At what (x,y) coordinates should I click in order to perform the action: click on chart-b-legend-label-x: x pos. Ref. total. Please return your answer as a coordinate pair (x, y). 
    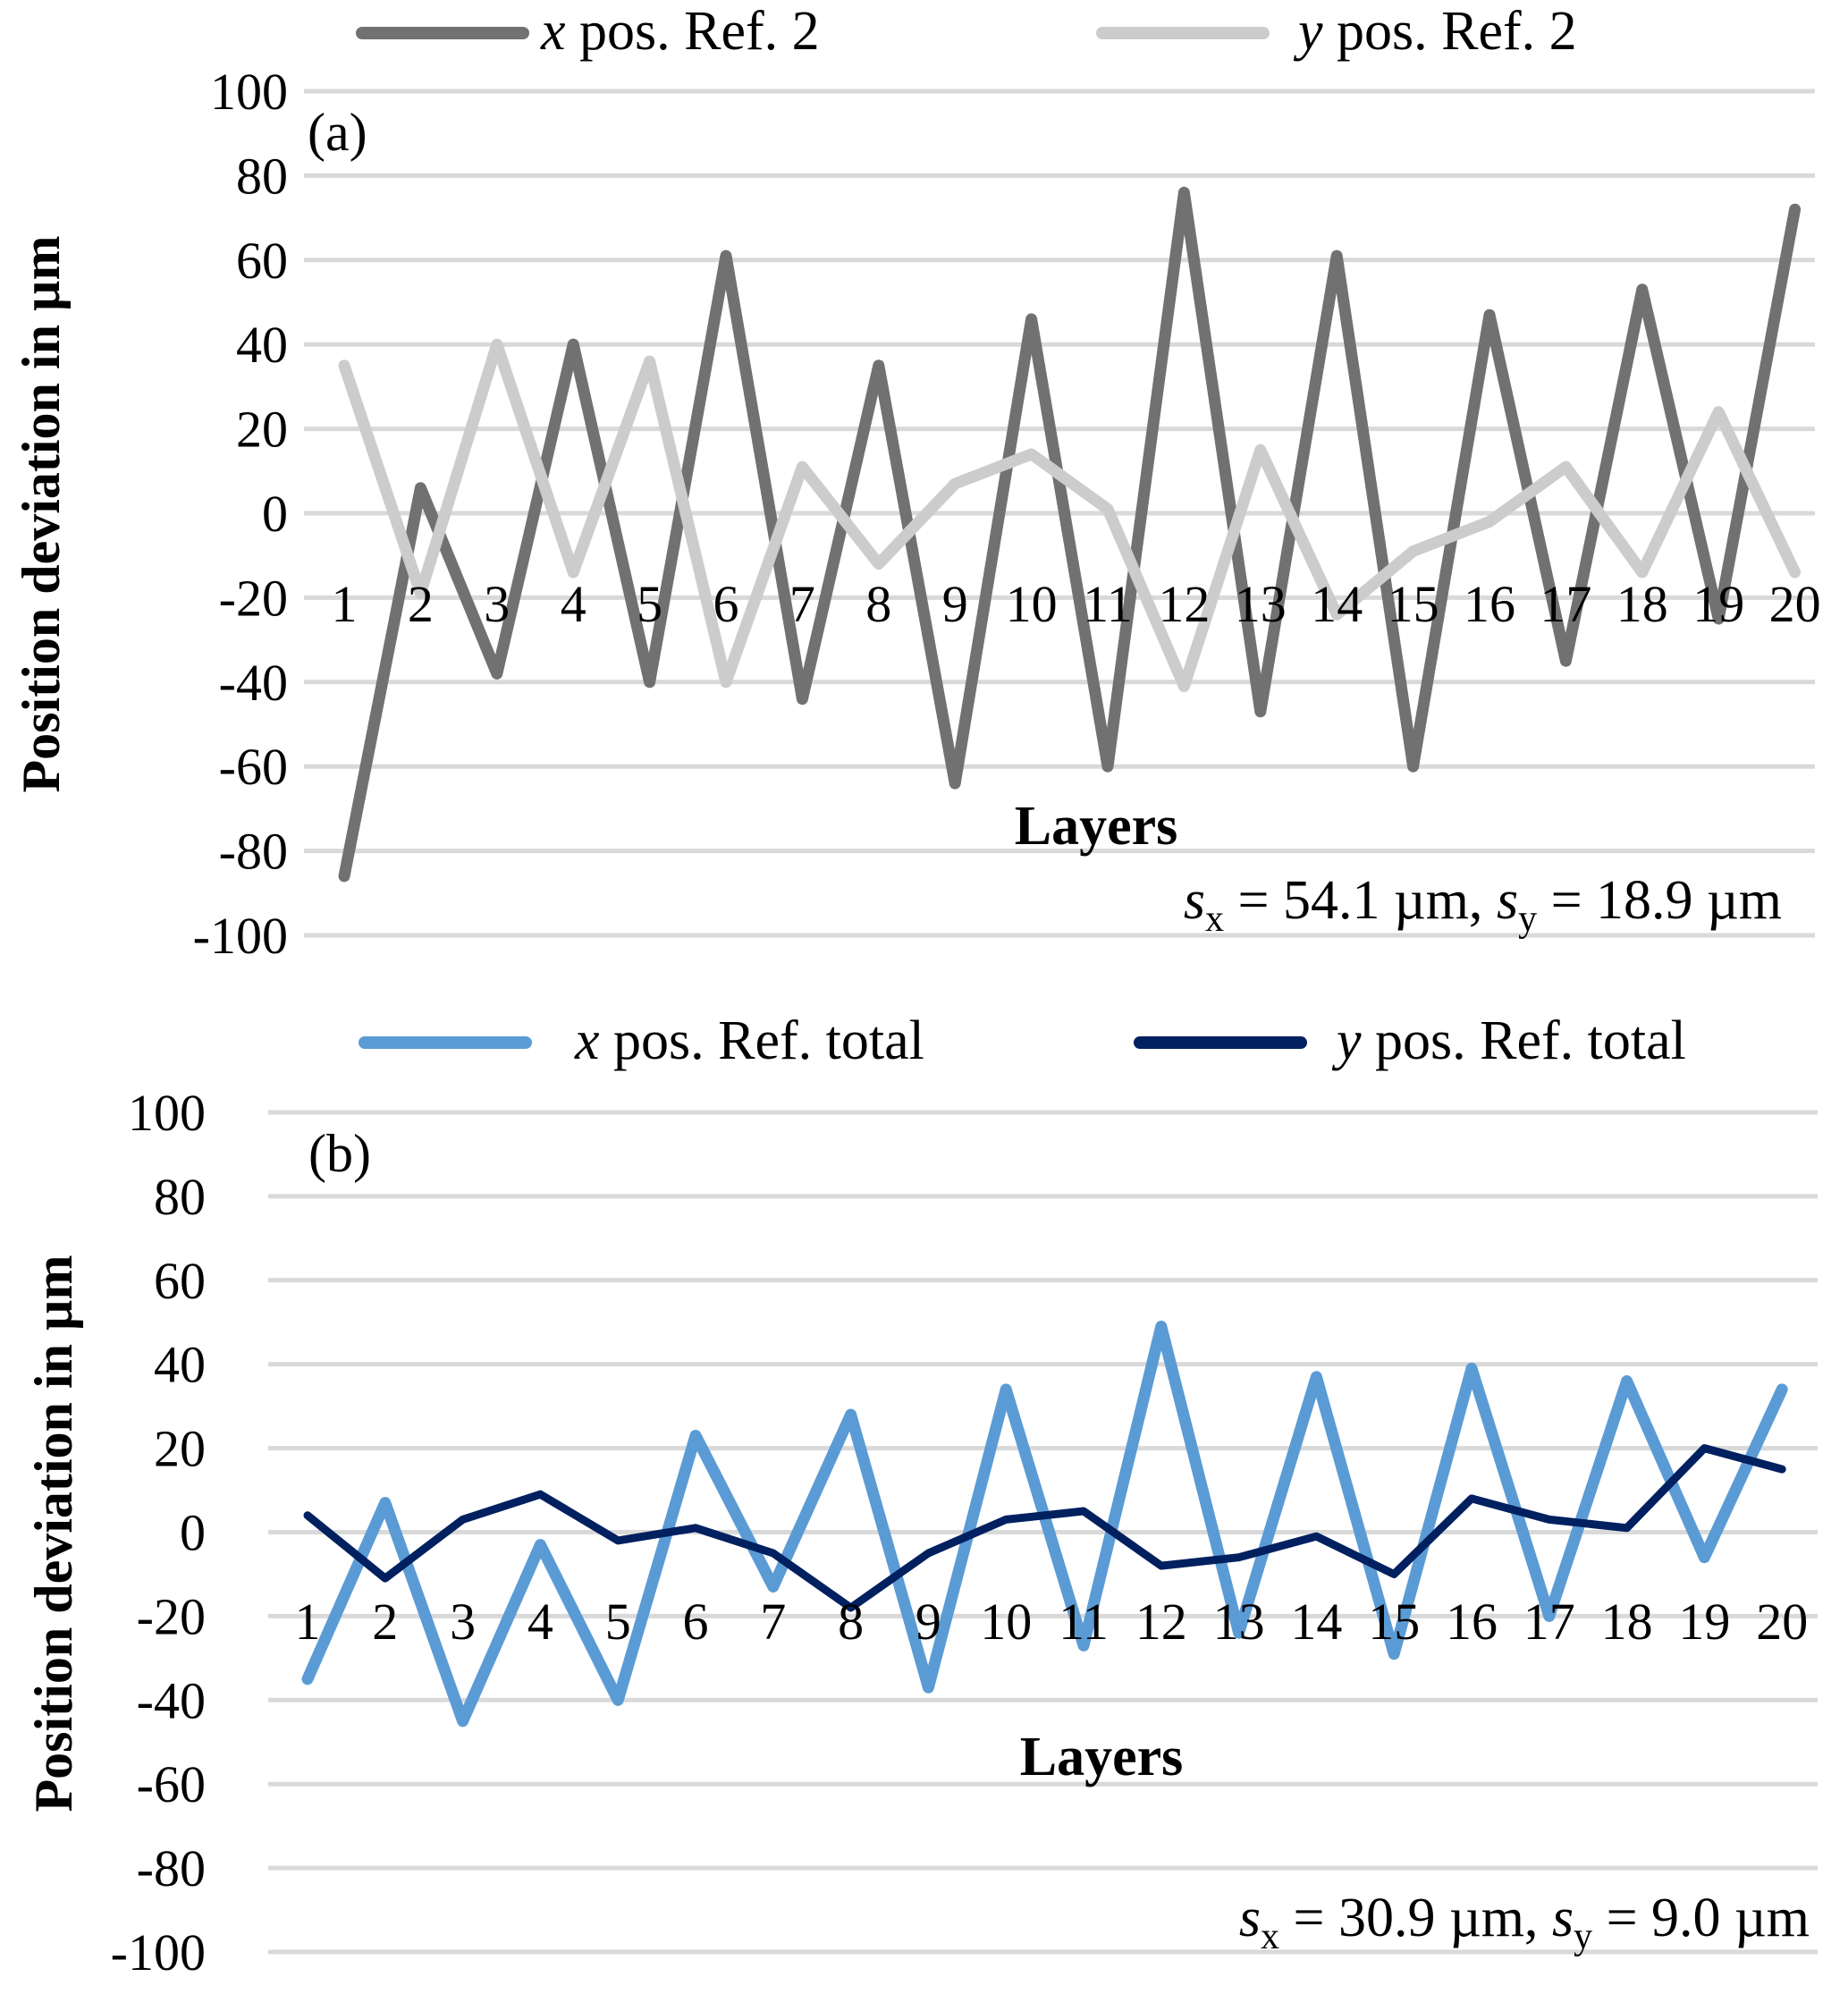
    Looking at the image, I should click on (749, 1040).